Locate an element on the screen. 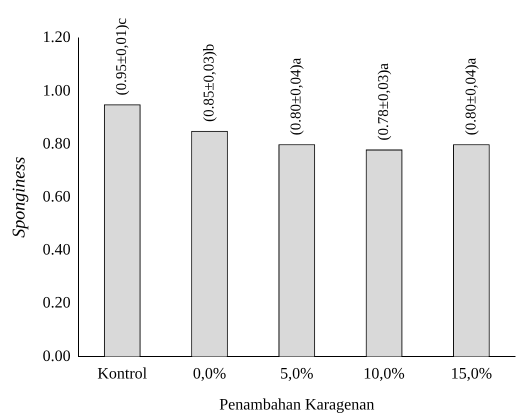 This screenshot has width=530, height=419. data-label: (0.95±0,01)c is located at coordinates (122, 57).